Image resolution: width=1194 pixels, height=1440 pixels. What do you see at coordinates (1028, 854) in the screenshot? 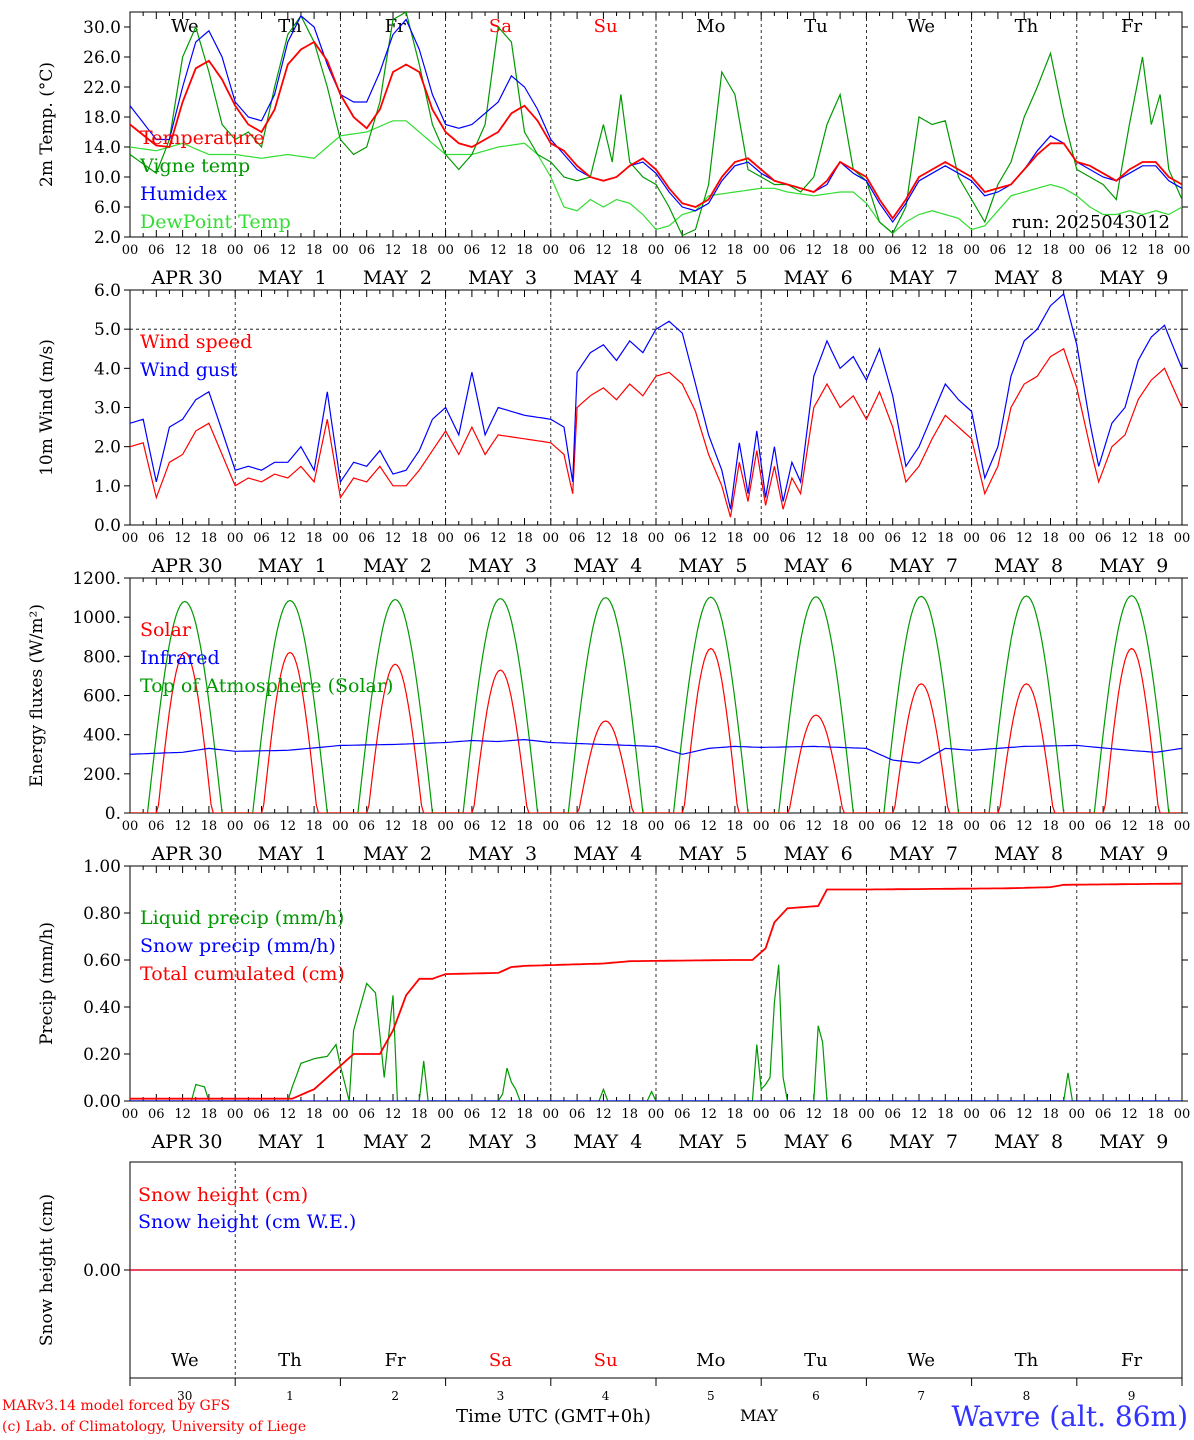
I see `date-label: MAY 8` at bounding box center [1028, 854].